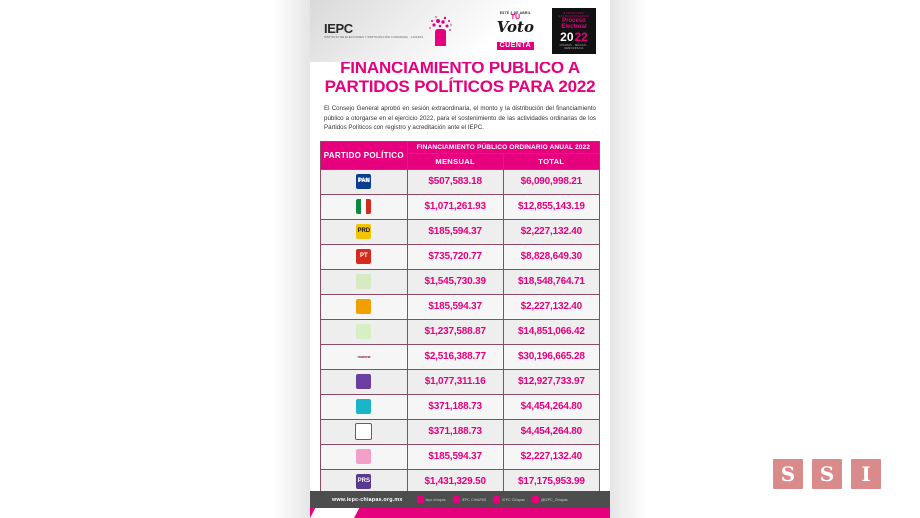  I want to click on cell-mensual: $735,720.77, so click(455, 256).